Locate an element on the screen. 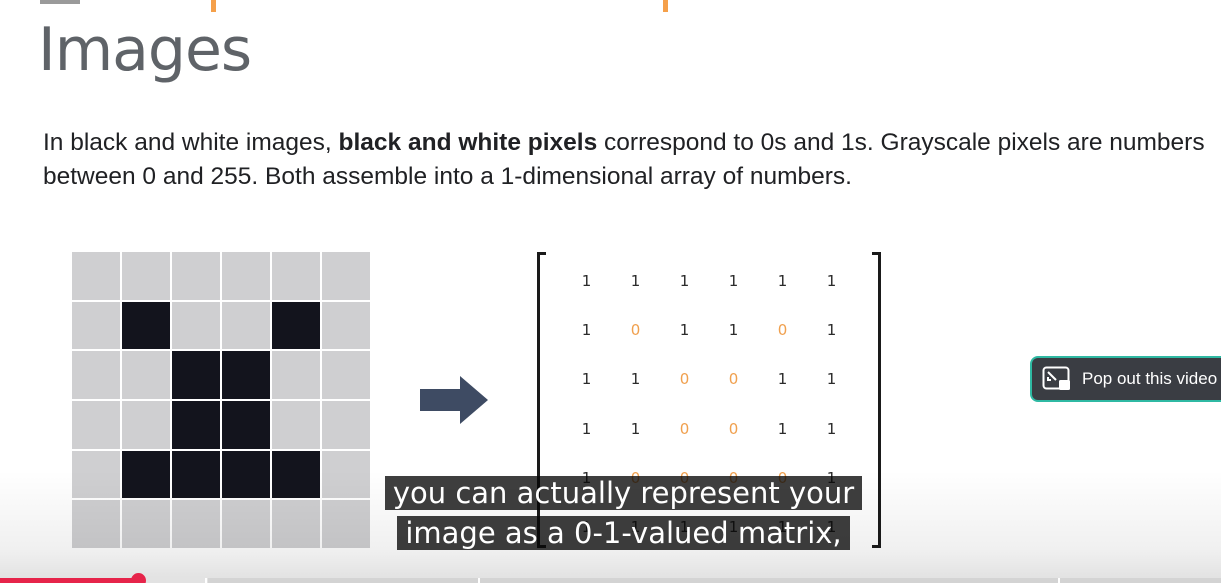 This screenshot has height=583, width=1221. caption-line: image as a 0-1-valued matrix, is located at coordinates (610, 533).